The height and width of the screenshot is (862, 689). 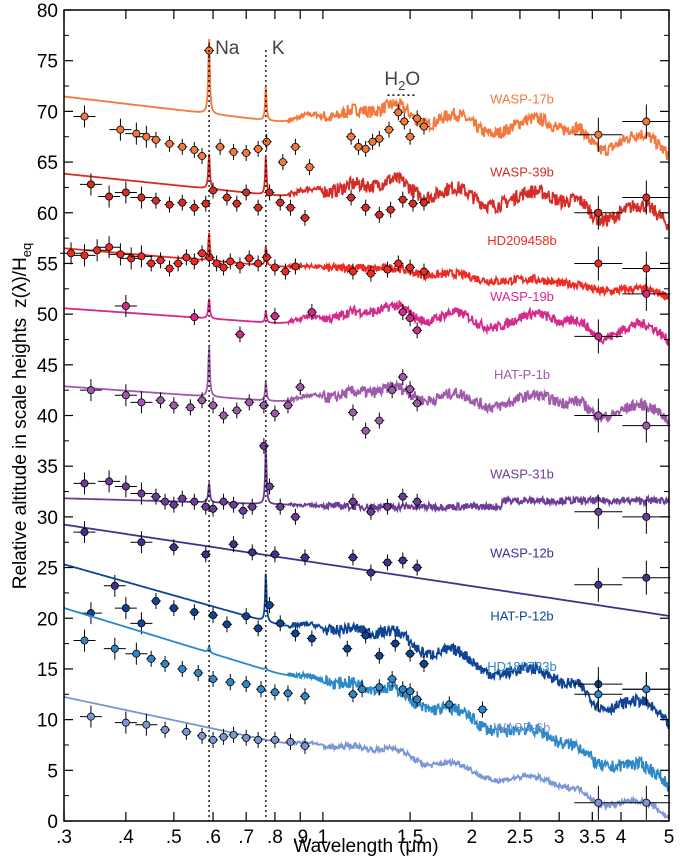 What do you see at coordinates (47, 163) in the screenshot?
I see `y-tick-label: 65` at bounding box center [47, 163].